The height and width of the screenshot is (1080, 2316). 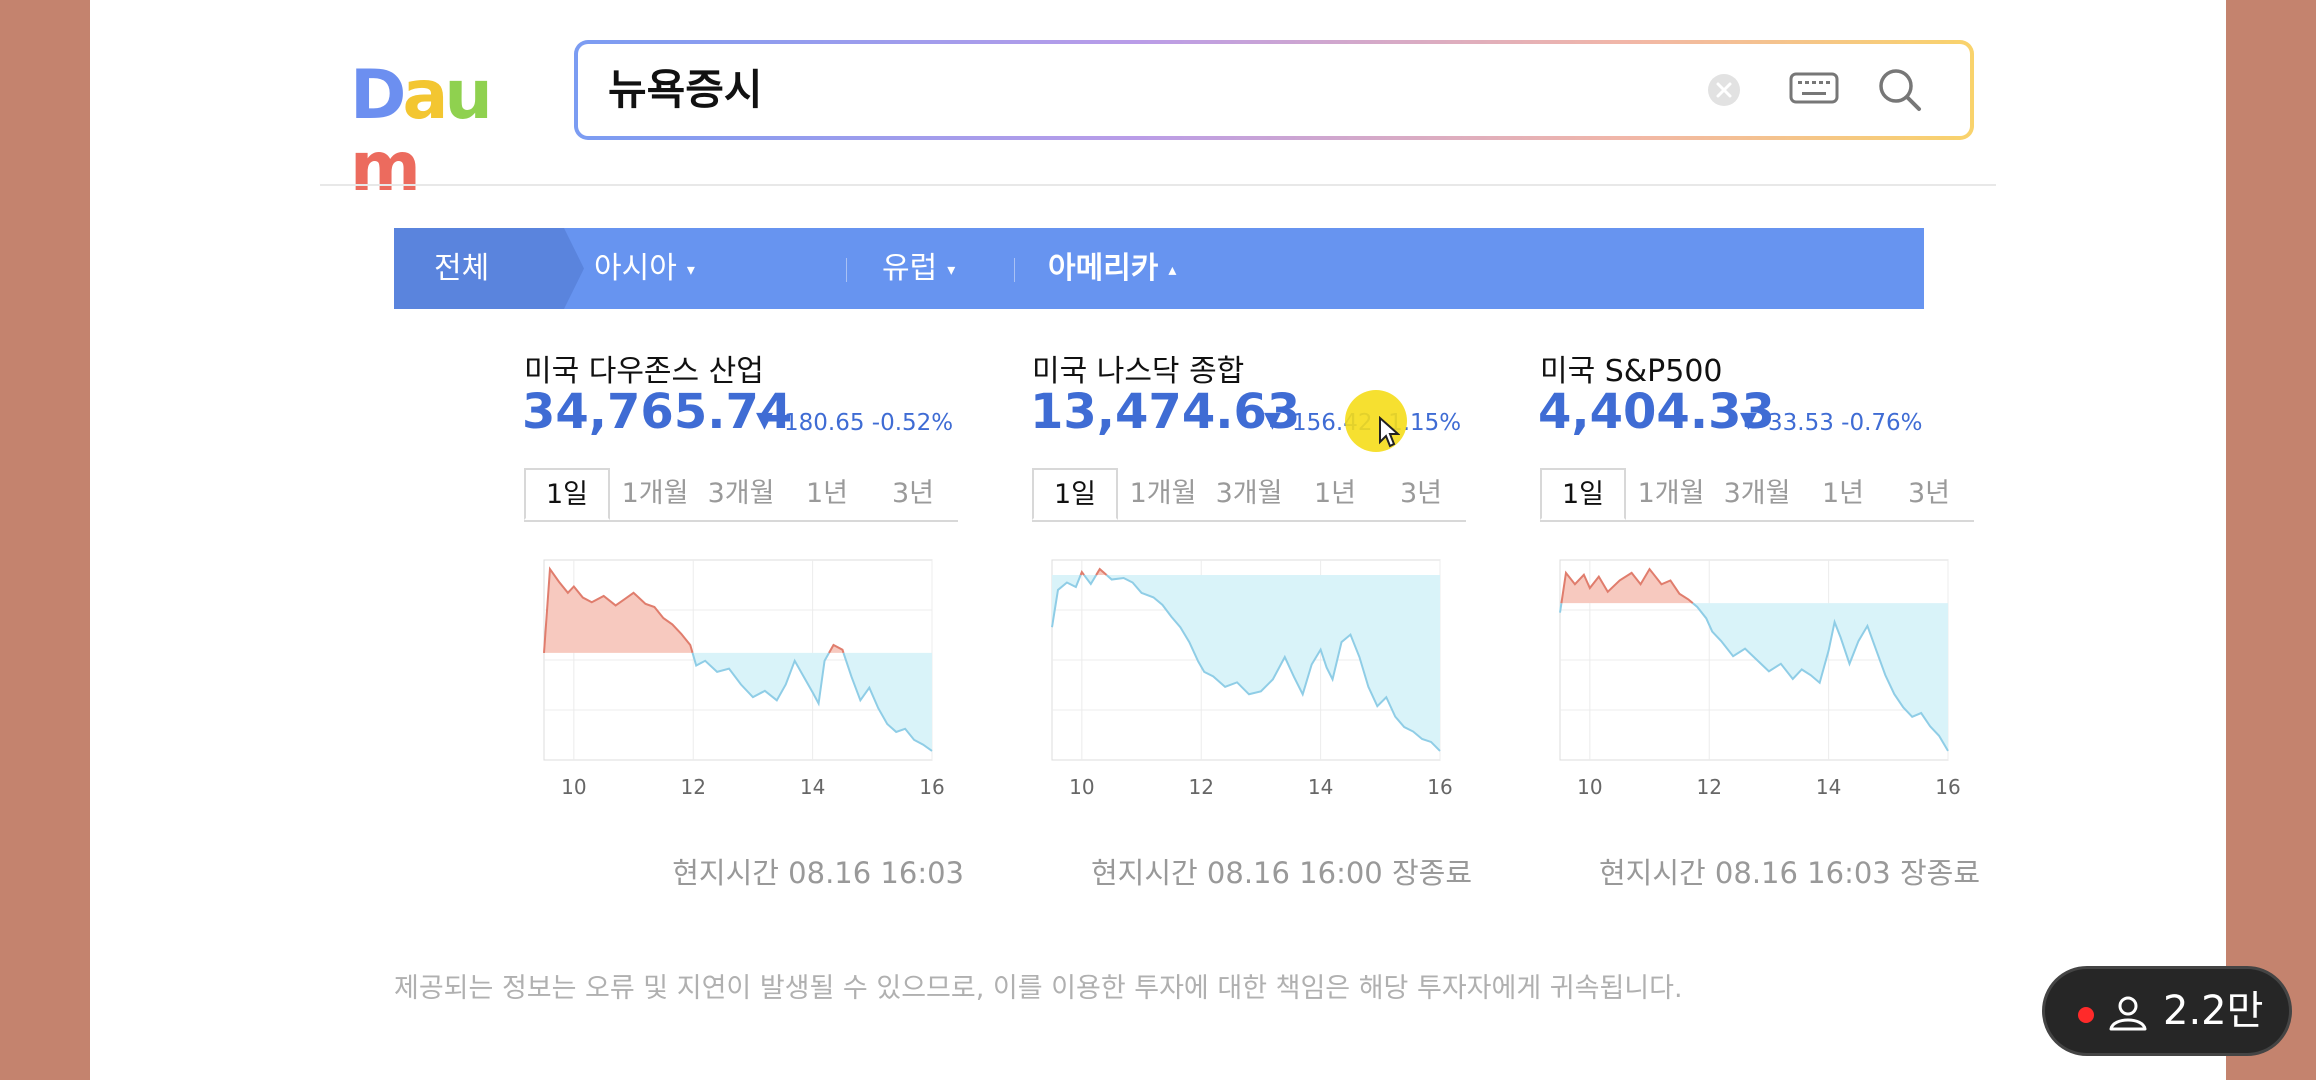 What do you see at coordinates (2128, 1013) in the screenshot?
I see `user-icon` at bounding box center [2128, 1013].